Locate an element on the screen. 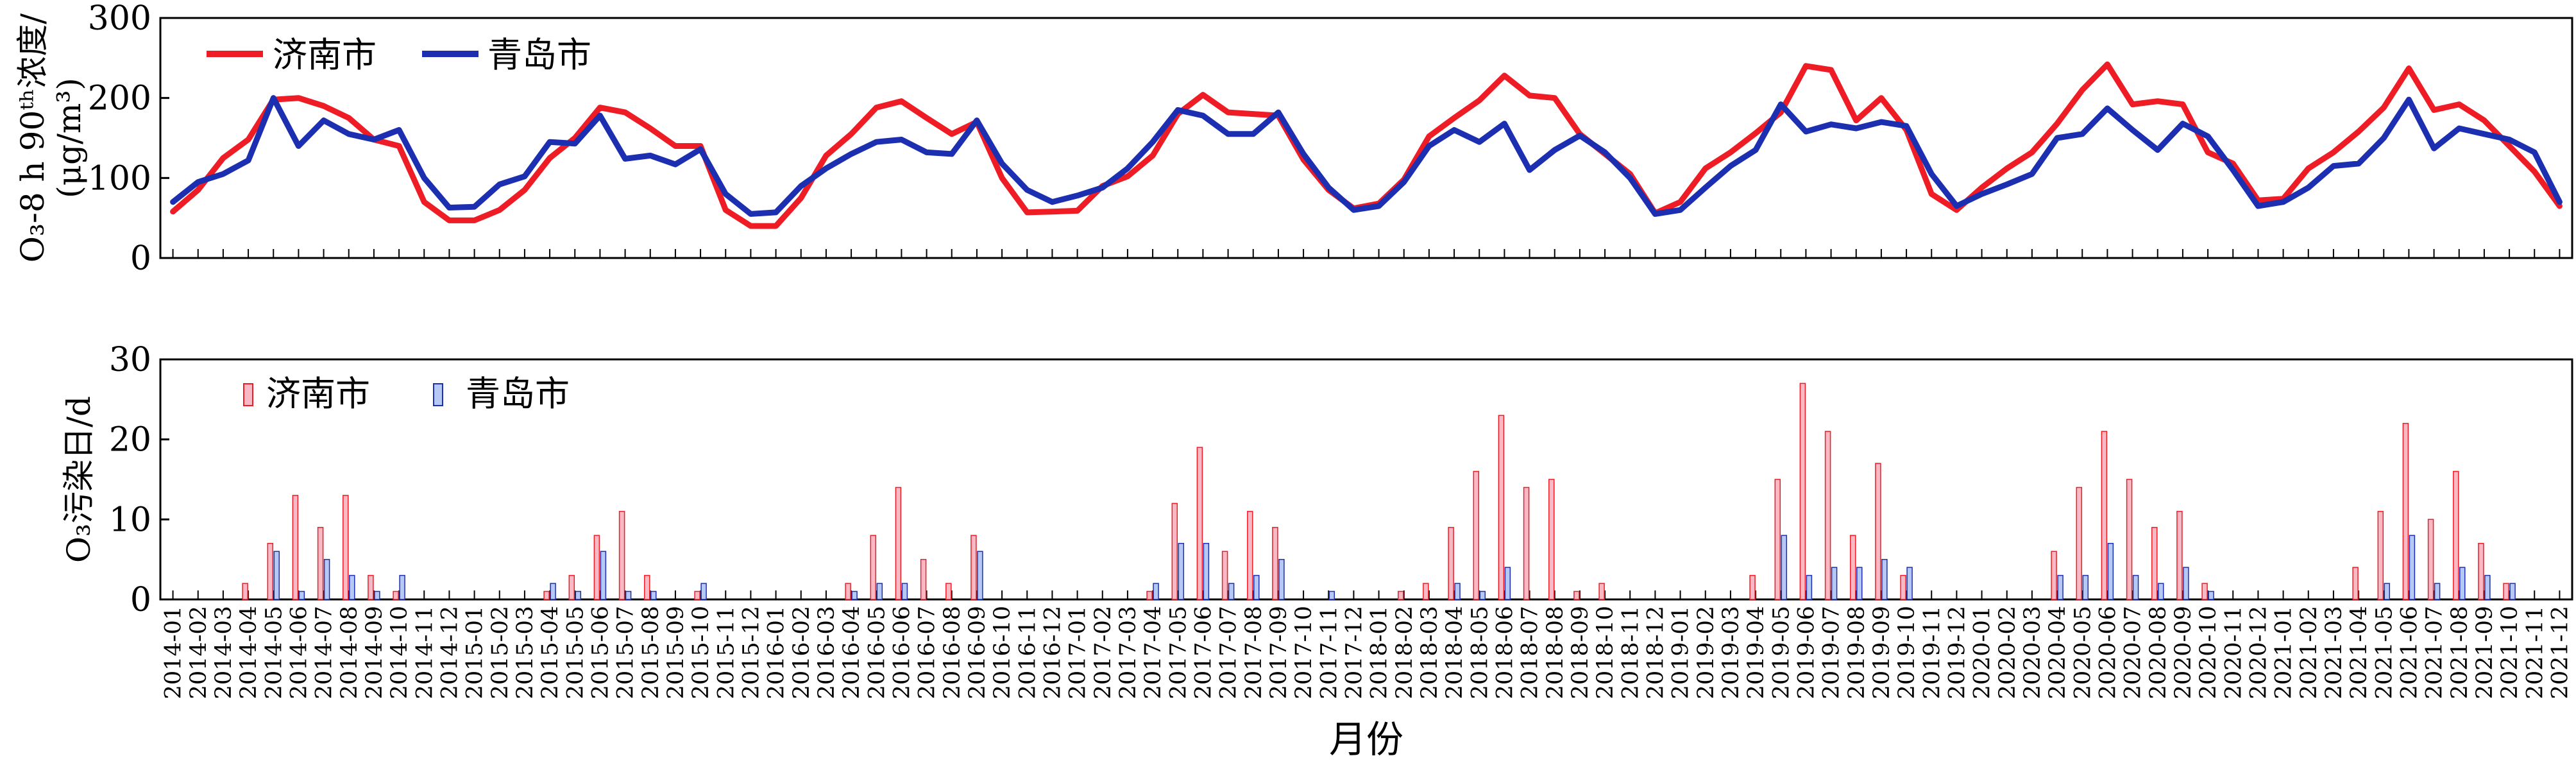  x-tick-label: 2020-12 is located at coordinates (2258, 653).